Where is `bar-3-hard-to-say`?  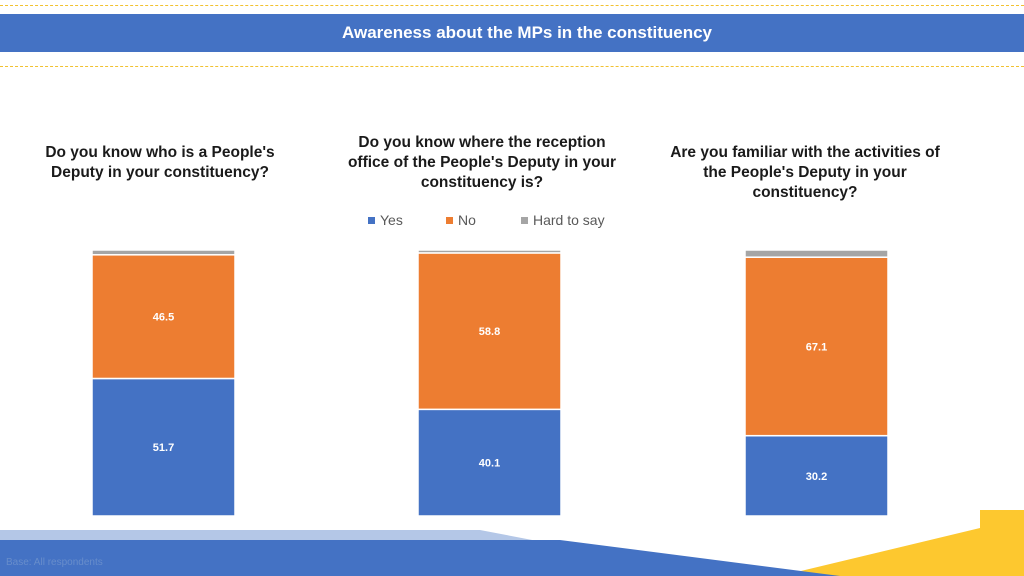
bar-3-hard-to-say is located at coordinates (816, 253).